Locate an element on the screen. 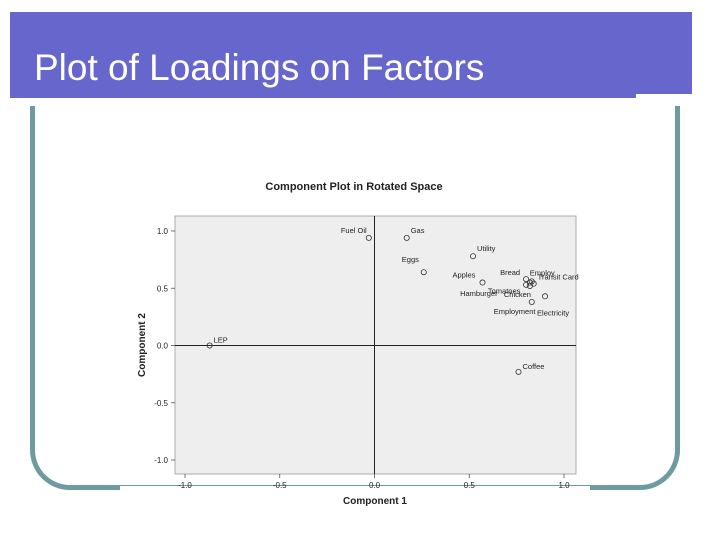  x-tick-label: 0.0 is located at coordinates (375, 485).